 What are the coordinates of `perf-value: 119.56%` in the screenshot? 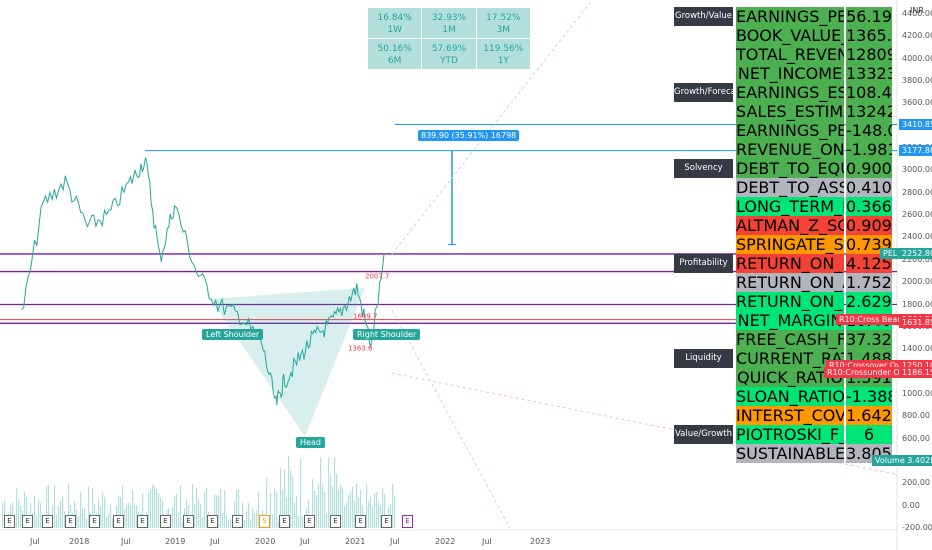 It's located at (503, 49).